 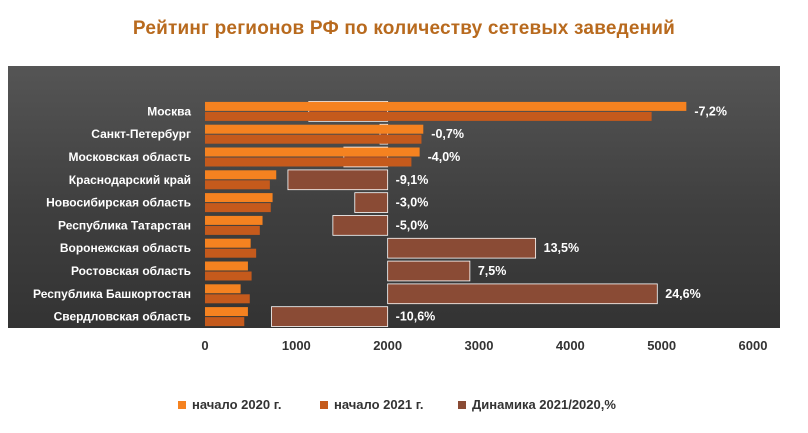 What do you see at coordinates (130, 157) in the screenshot?
I see `category-label-2: Московская область` at bounding box center [130, 157].